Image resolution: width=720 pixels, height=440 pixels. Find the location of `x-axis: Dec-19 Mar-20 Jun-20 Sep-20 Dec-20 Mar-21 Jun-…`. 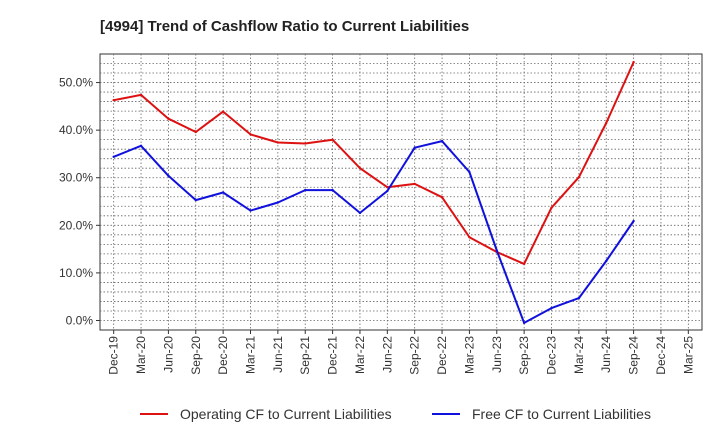

x-axis: Dec-19 Mar-20 Jun-20 Sep-20 Dec-20 Mar-21 Jun-… is located at coordinates (401, 352).